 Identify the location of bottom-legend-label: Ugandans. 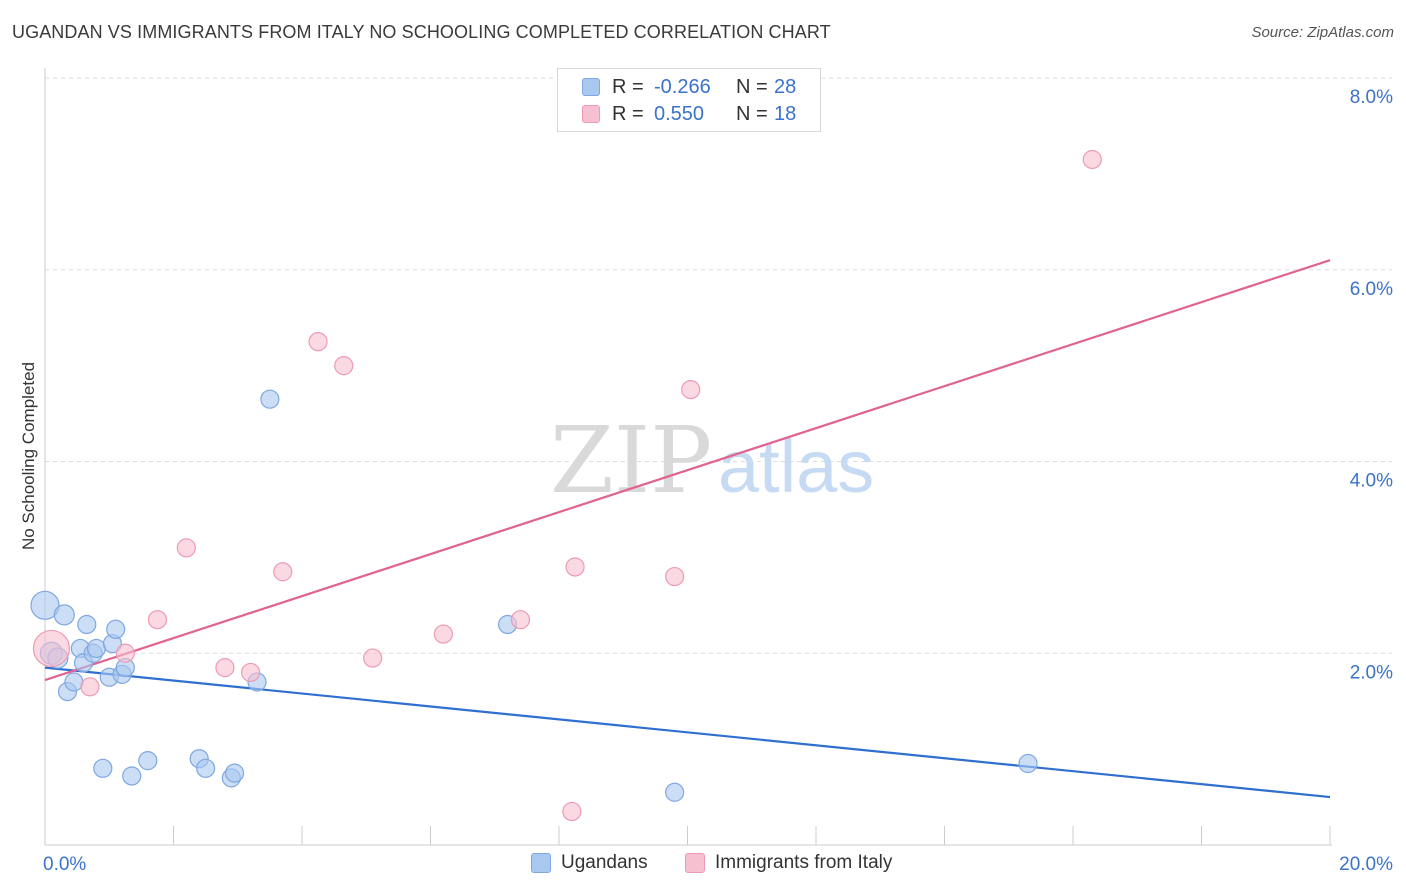
(604, 862).